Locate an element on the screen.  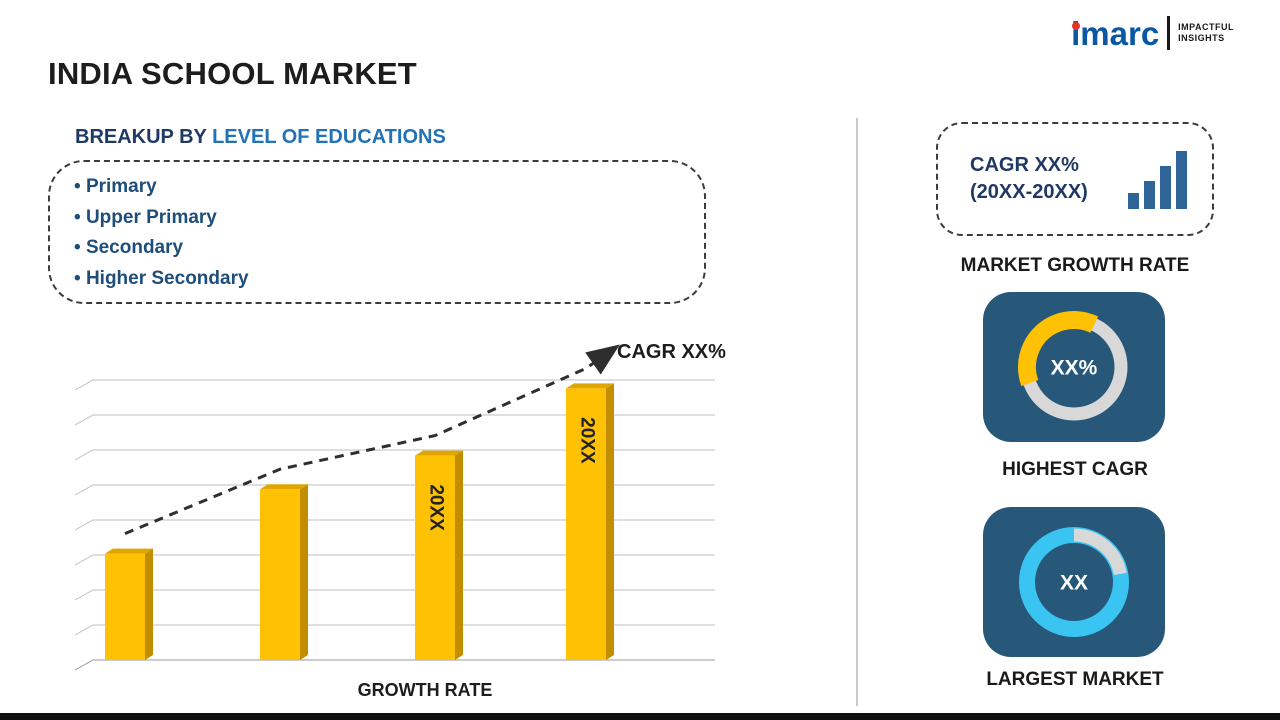
cagr-box-text: CAGR XX% (20XX-20XX) is located at coordinates (1029, 179).